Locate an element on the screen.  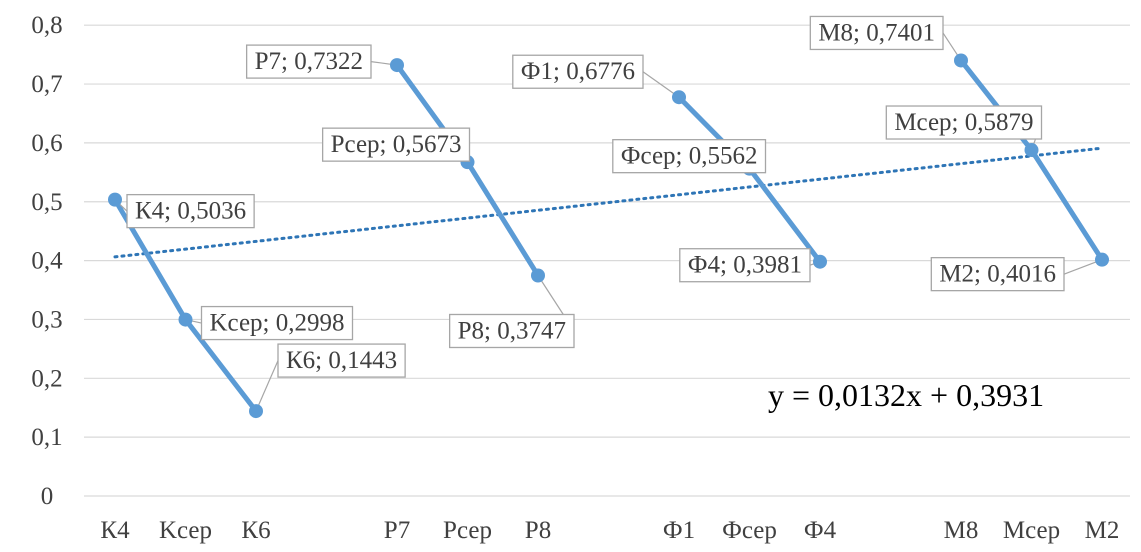
data-label: Ф4; 0,3981 is located at coordinates (745, 265).